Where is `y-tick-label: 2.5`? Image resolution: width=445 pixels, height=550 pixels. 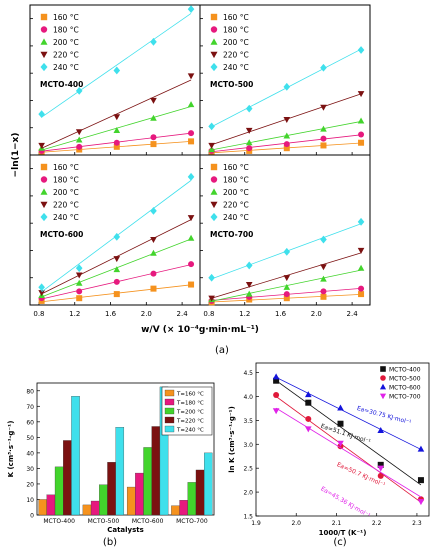
y-tick-label: 2.5 is located at coordinates (248, 469).